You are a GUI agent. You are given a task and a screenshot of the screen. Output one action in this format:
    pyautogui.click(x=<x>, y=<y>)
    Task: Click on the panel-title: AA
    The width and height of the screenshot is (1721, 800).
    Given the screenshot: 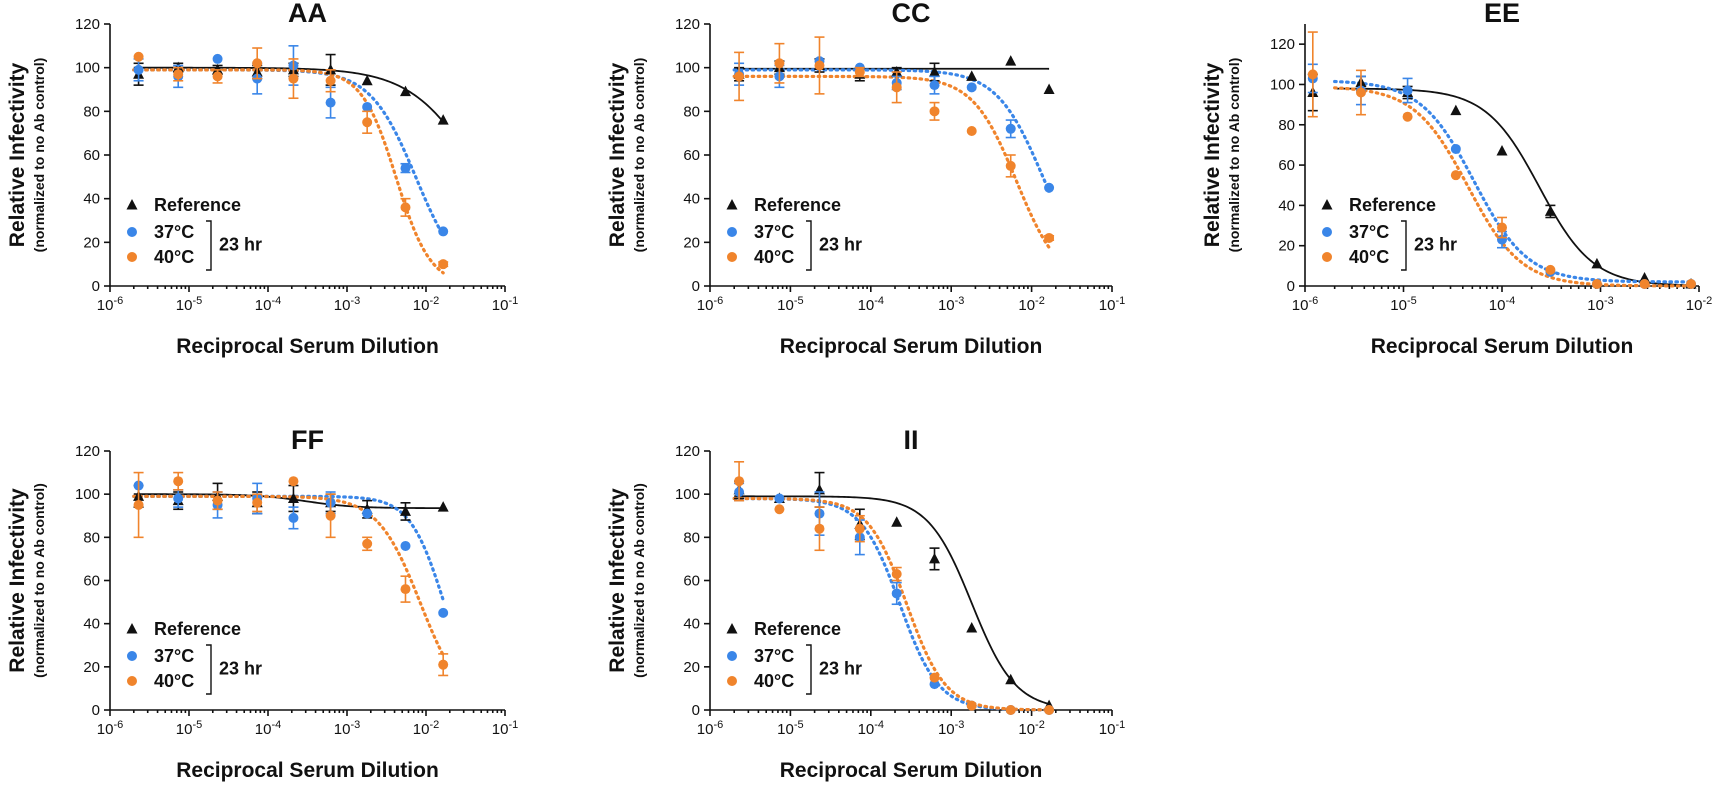 What is the action you would take?
    pyautogui.click(x=307, y=14)
    